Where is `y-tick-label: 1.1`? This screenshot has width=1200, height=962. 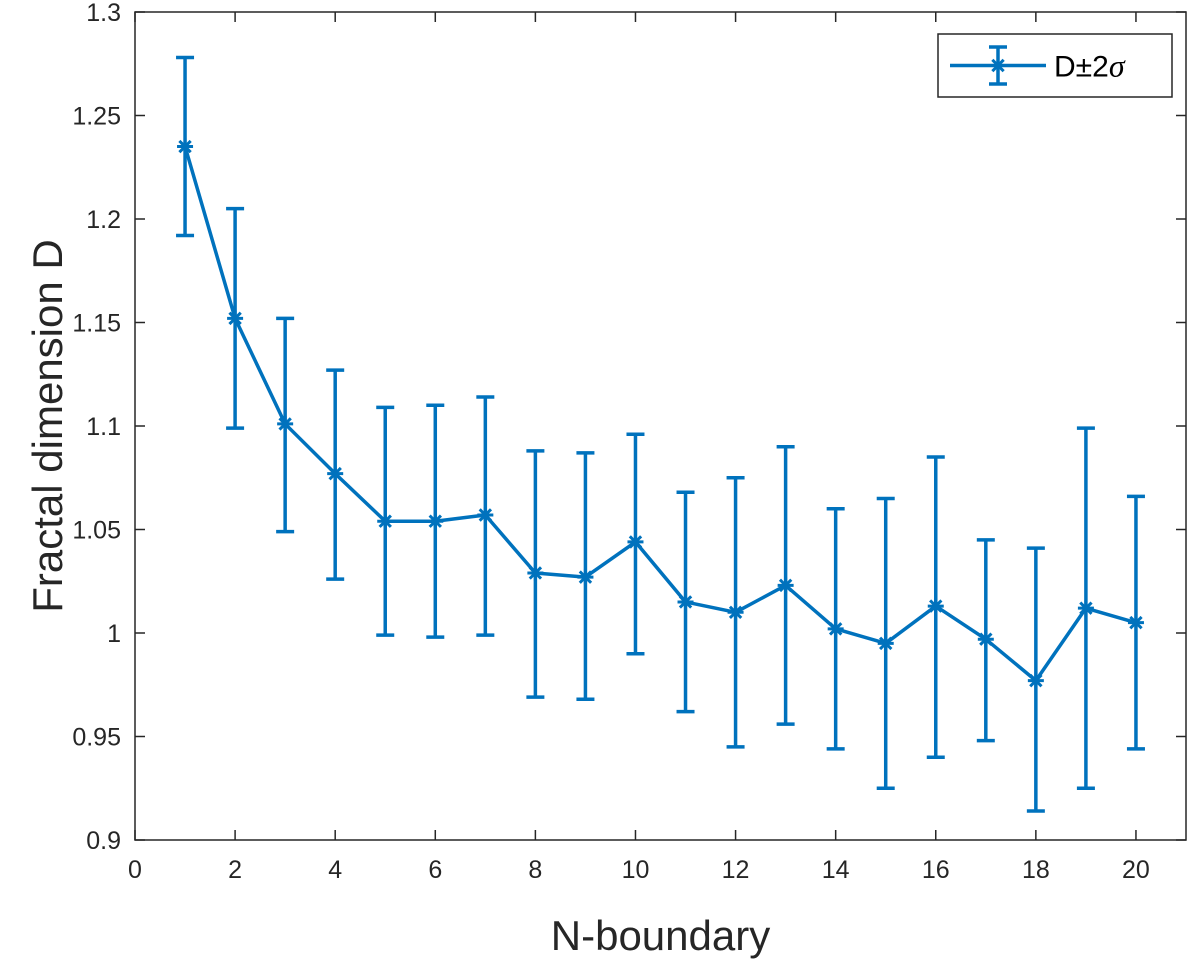 y-tick-label: 1.1 is located at coordinates (103, 427).